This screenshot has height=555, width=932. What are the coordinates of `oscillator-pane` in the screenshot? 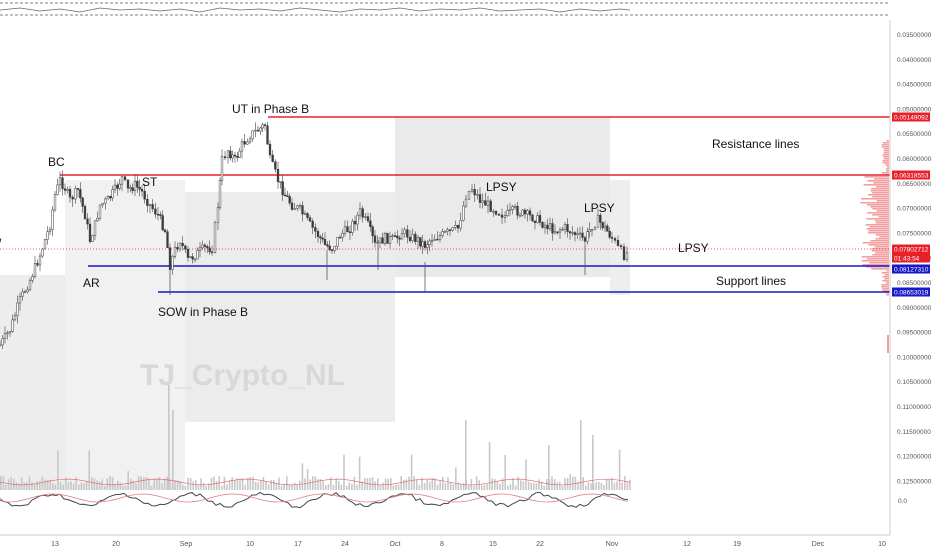 It's located at (314, 500).